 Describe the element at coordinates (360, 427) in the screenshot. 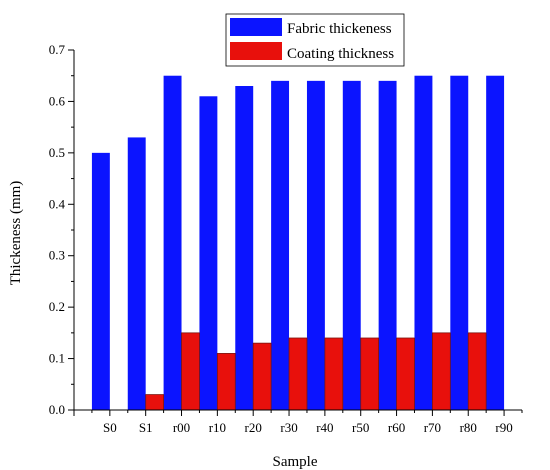

I see `x-tick-label: r50` at that location.